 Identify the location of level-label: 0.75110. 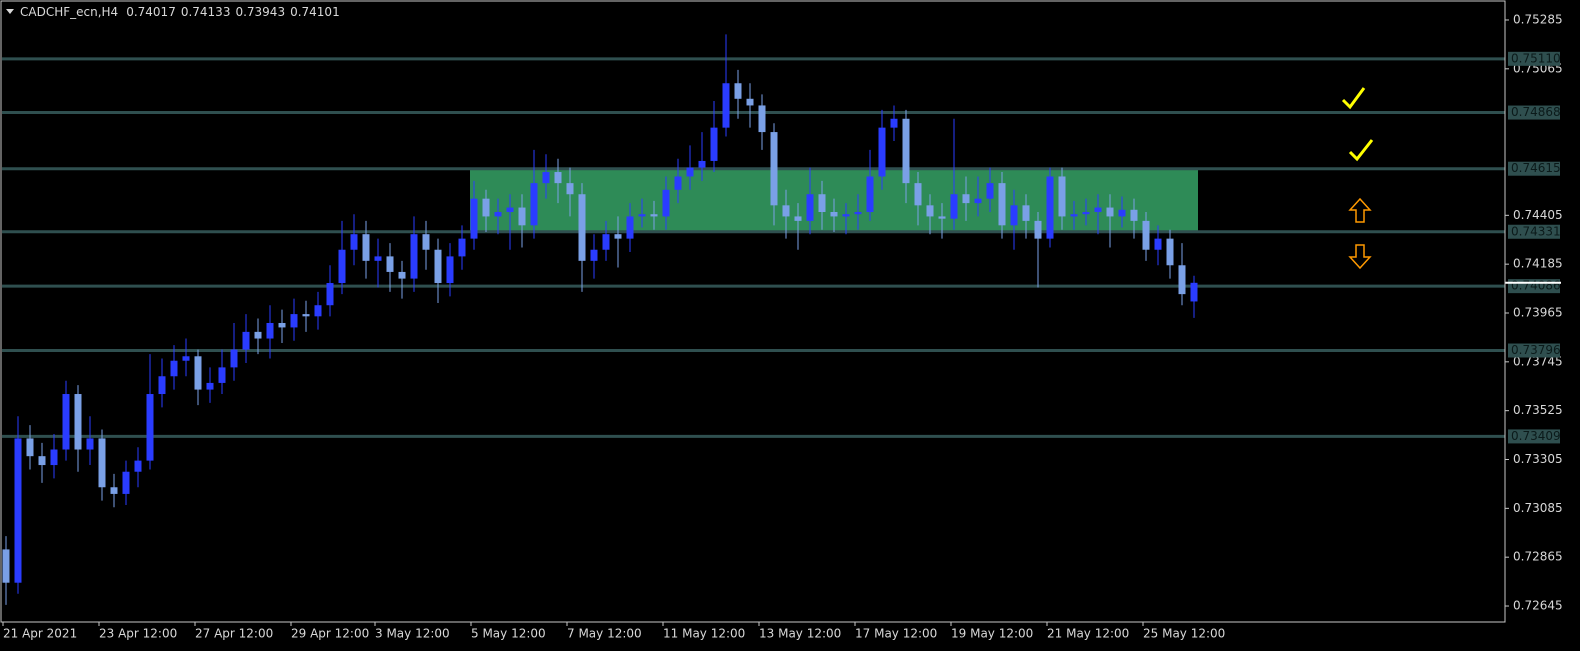
(1536, 58).